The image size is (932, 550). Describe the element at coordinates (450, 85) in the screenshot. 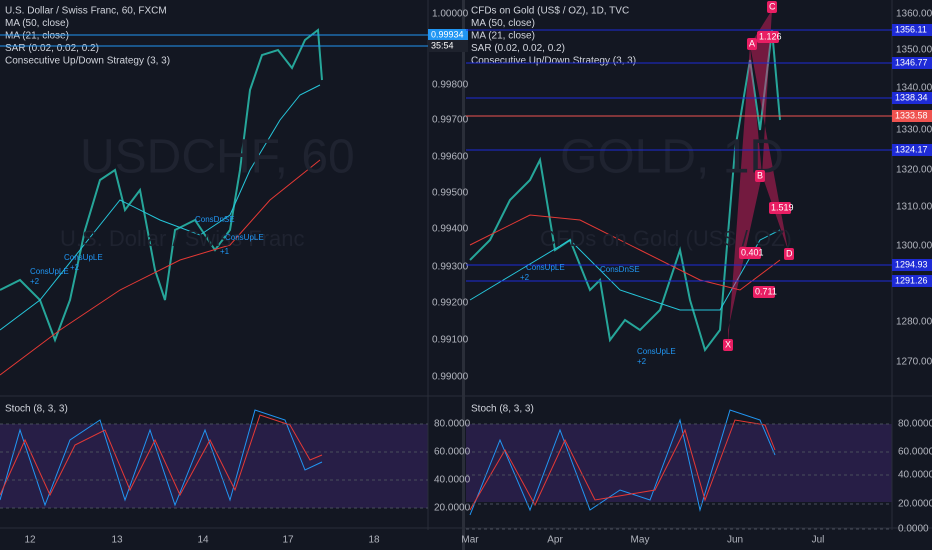

I see `price-tick-label: 0.99800` at that location.